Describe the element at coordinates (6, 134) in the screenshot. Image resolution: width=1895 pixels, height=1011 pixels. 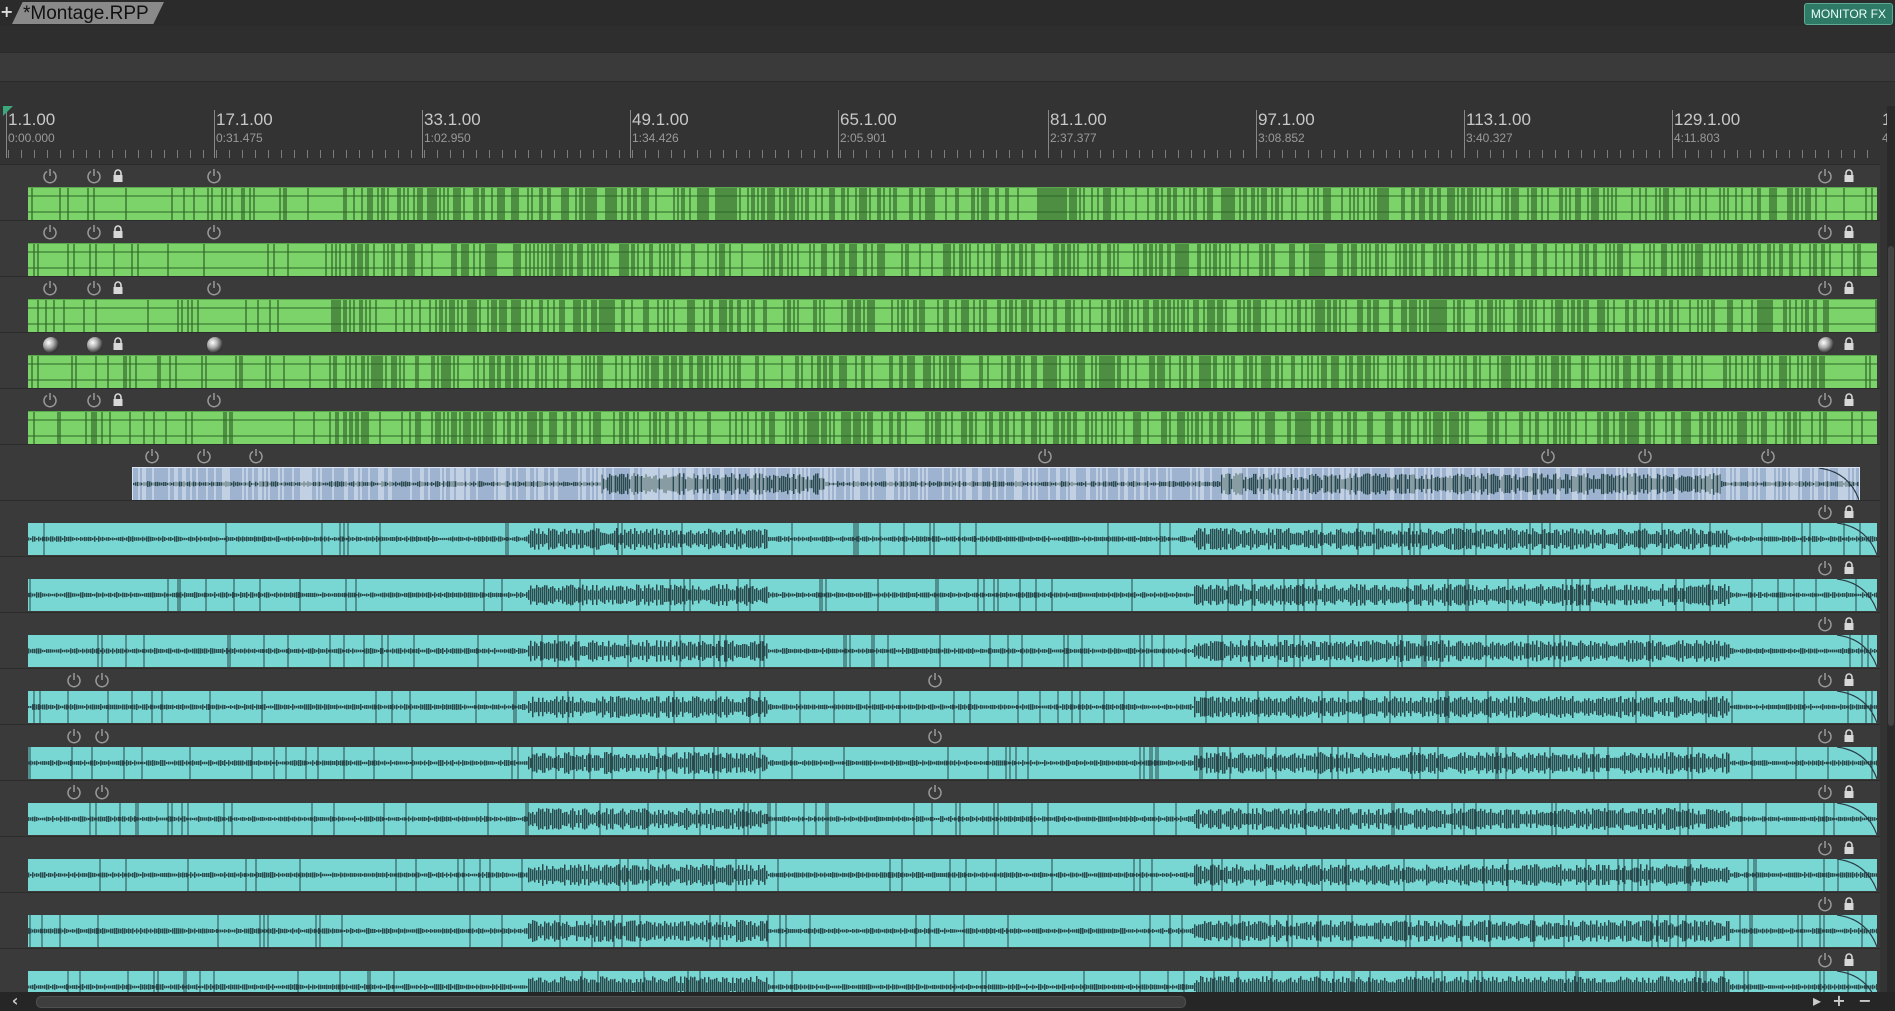
I see `ruler-major-tick` at that location.